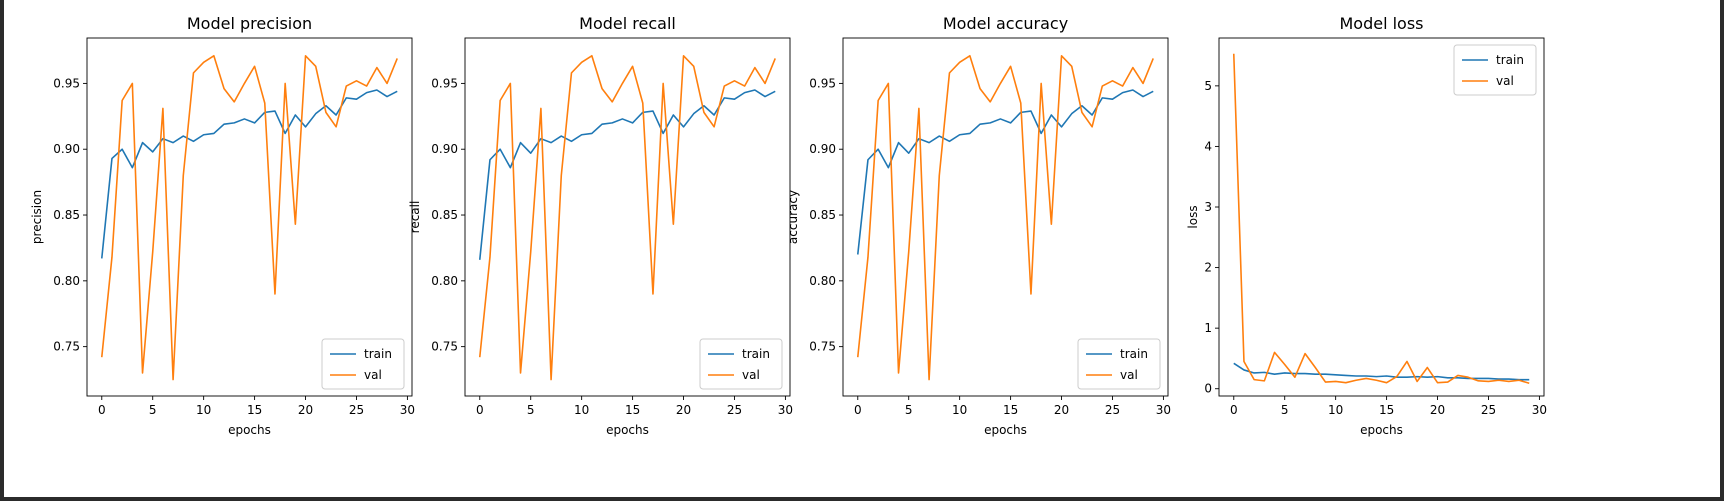 The image size is (1724, 501). What do you see at coordinates (37, 217) in the screenshot?
I see `y-axis-label: precision` at bounding box center [37, 217].